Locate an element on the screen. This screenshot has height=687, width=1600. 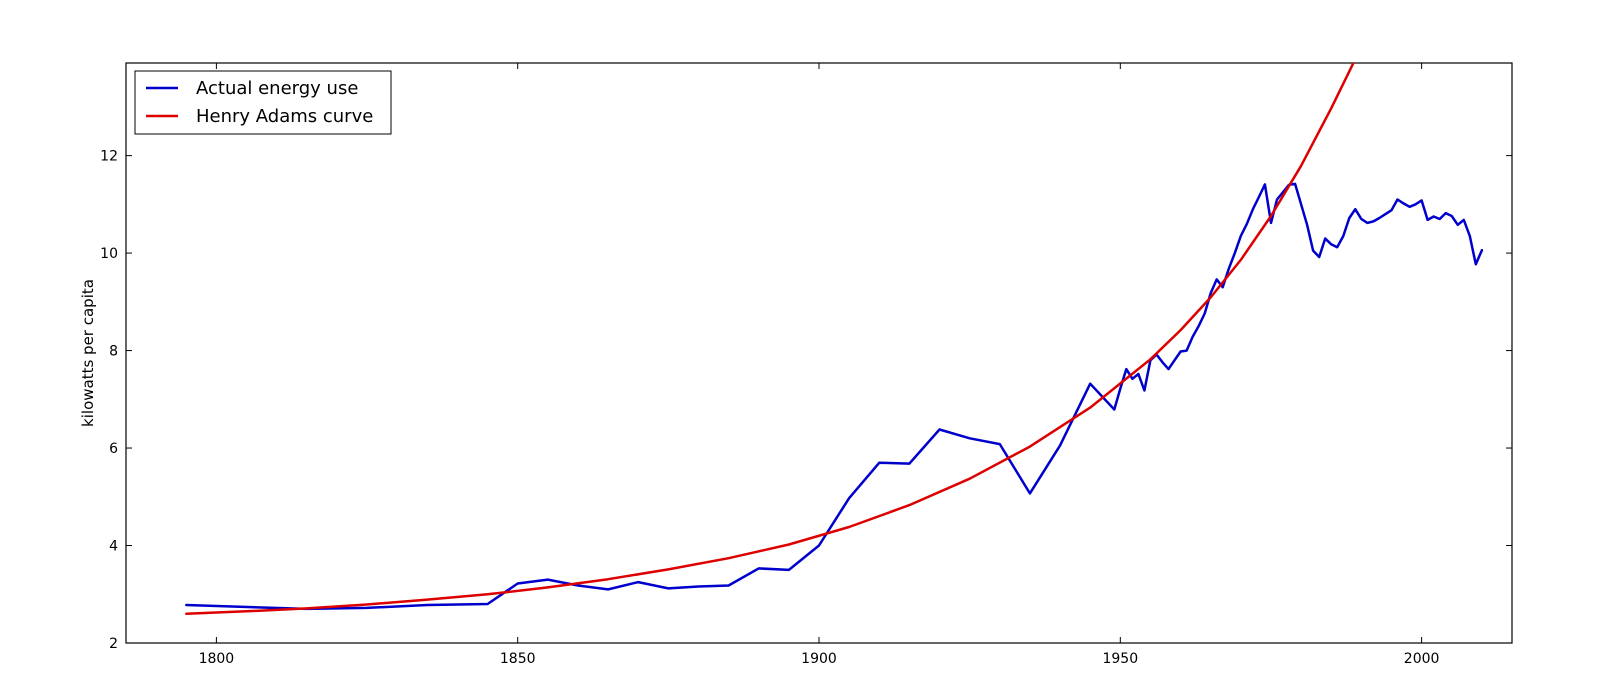
legend-box is located at coordinates (263, 102).